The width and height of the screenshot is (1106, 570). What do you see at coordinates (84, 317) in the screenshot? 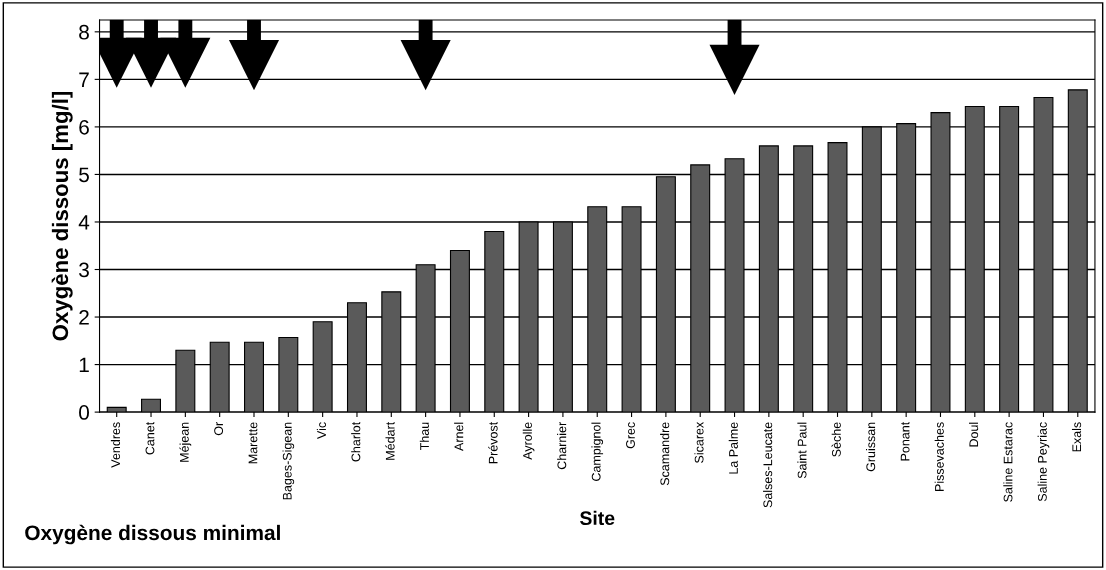
I see `y-tick-label: 2` at bounding box center [84, 317].